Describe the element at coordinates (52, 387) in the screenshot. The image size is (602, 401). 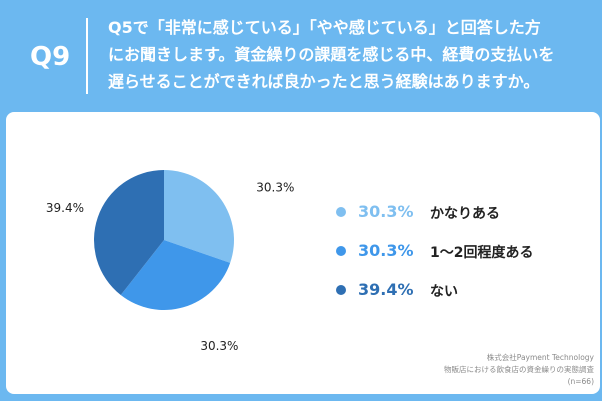
I see `brand-name: リサピー` at that location.